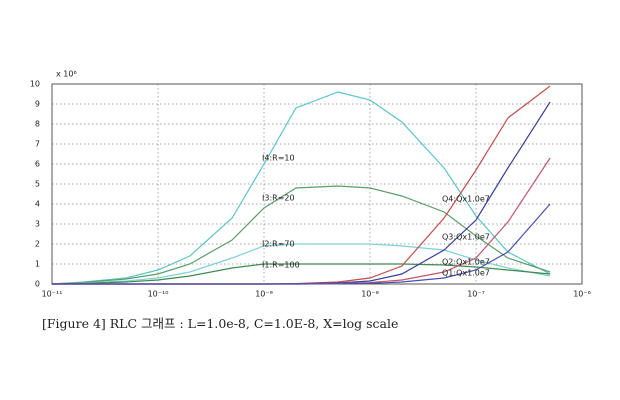 This screenshot has height=400, width=620. Describe the element at coordinates (466, 237) in the screenshot. I see `series-label: Q3:Qx1.0e7` at that location.